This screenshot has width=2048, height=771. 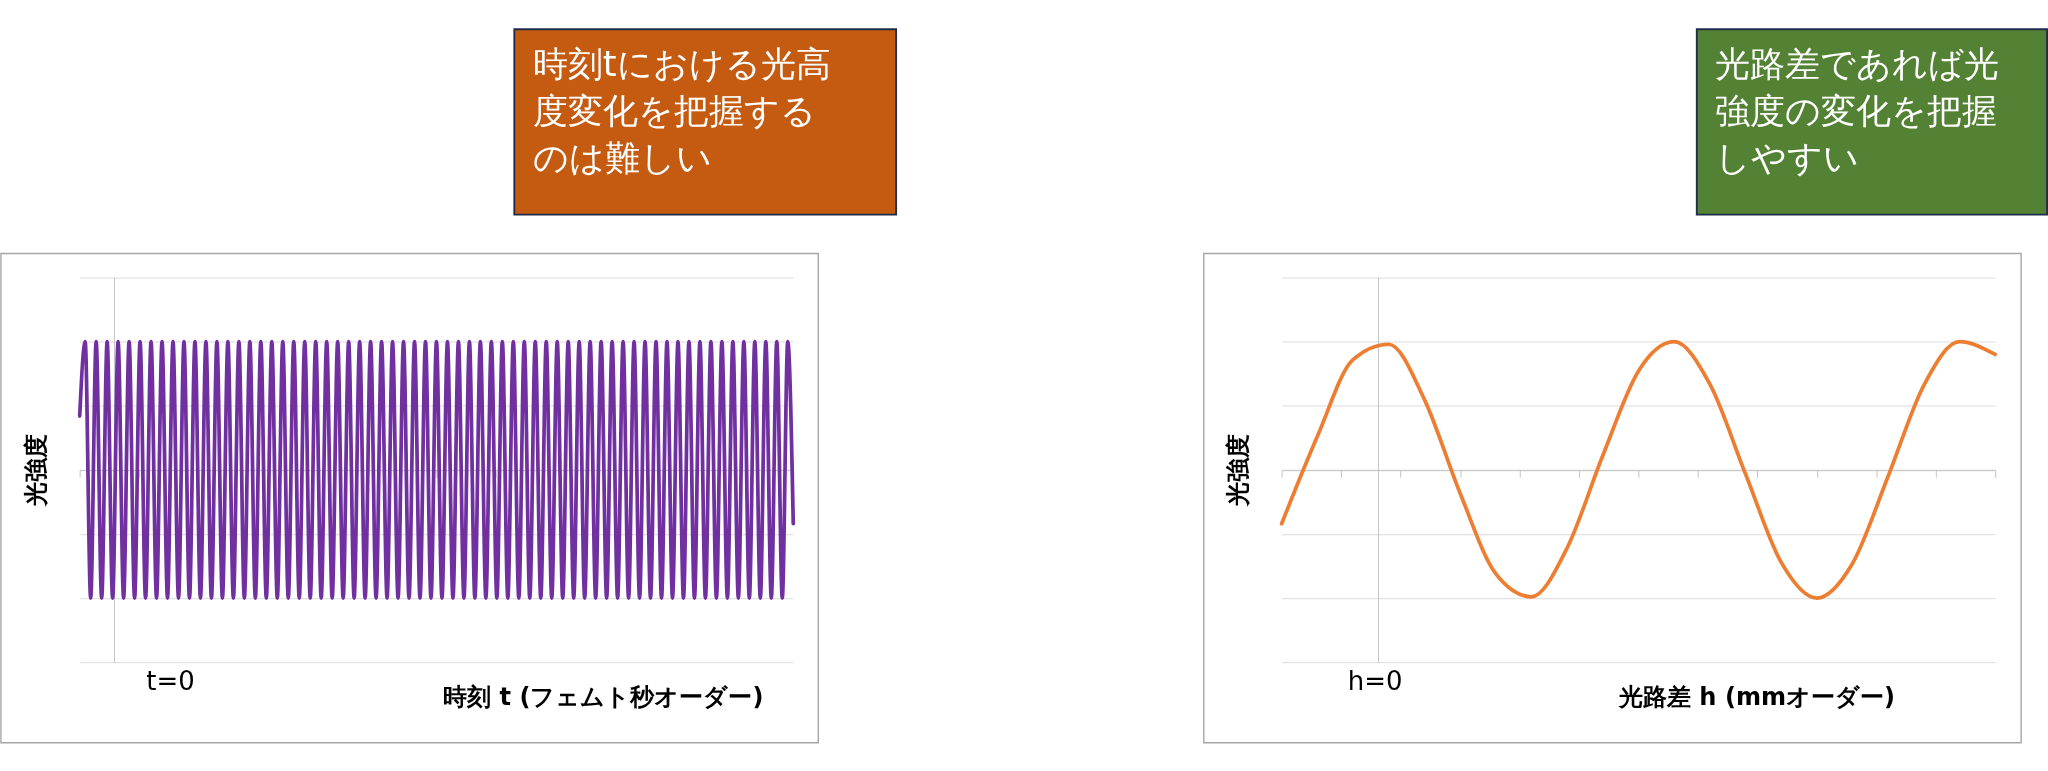 What do you see at coordinates (1857, 110) in the screenshot?
I see `text: 光路差であれば光強度の変化を把握しやすい` at bounding box center [1857, 110].